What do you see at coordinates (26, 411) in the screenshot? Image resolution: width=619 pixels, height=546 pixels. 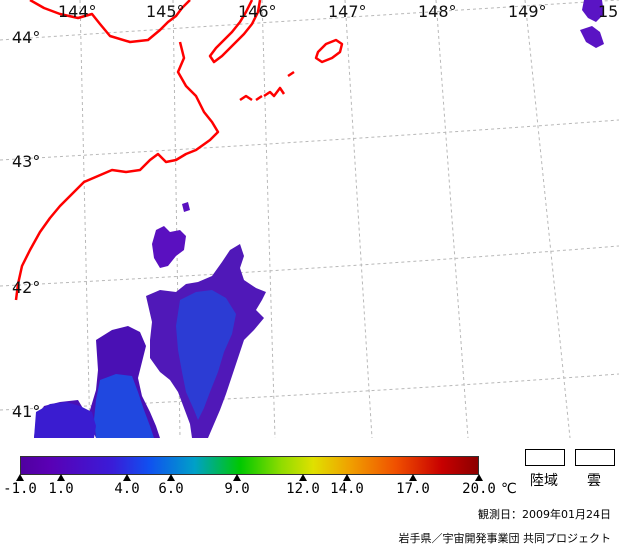 I see `lat-label-41: 41°` at bounding box center [26, 411].